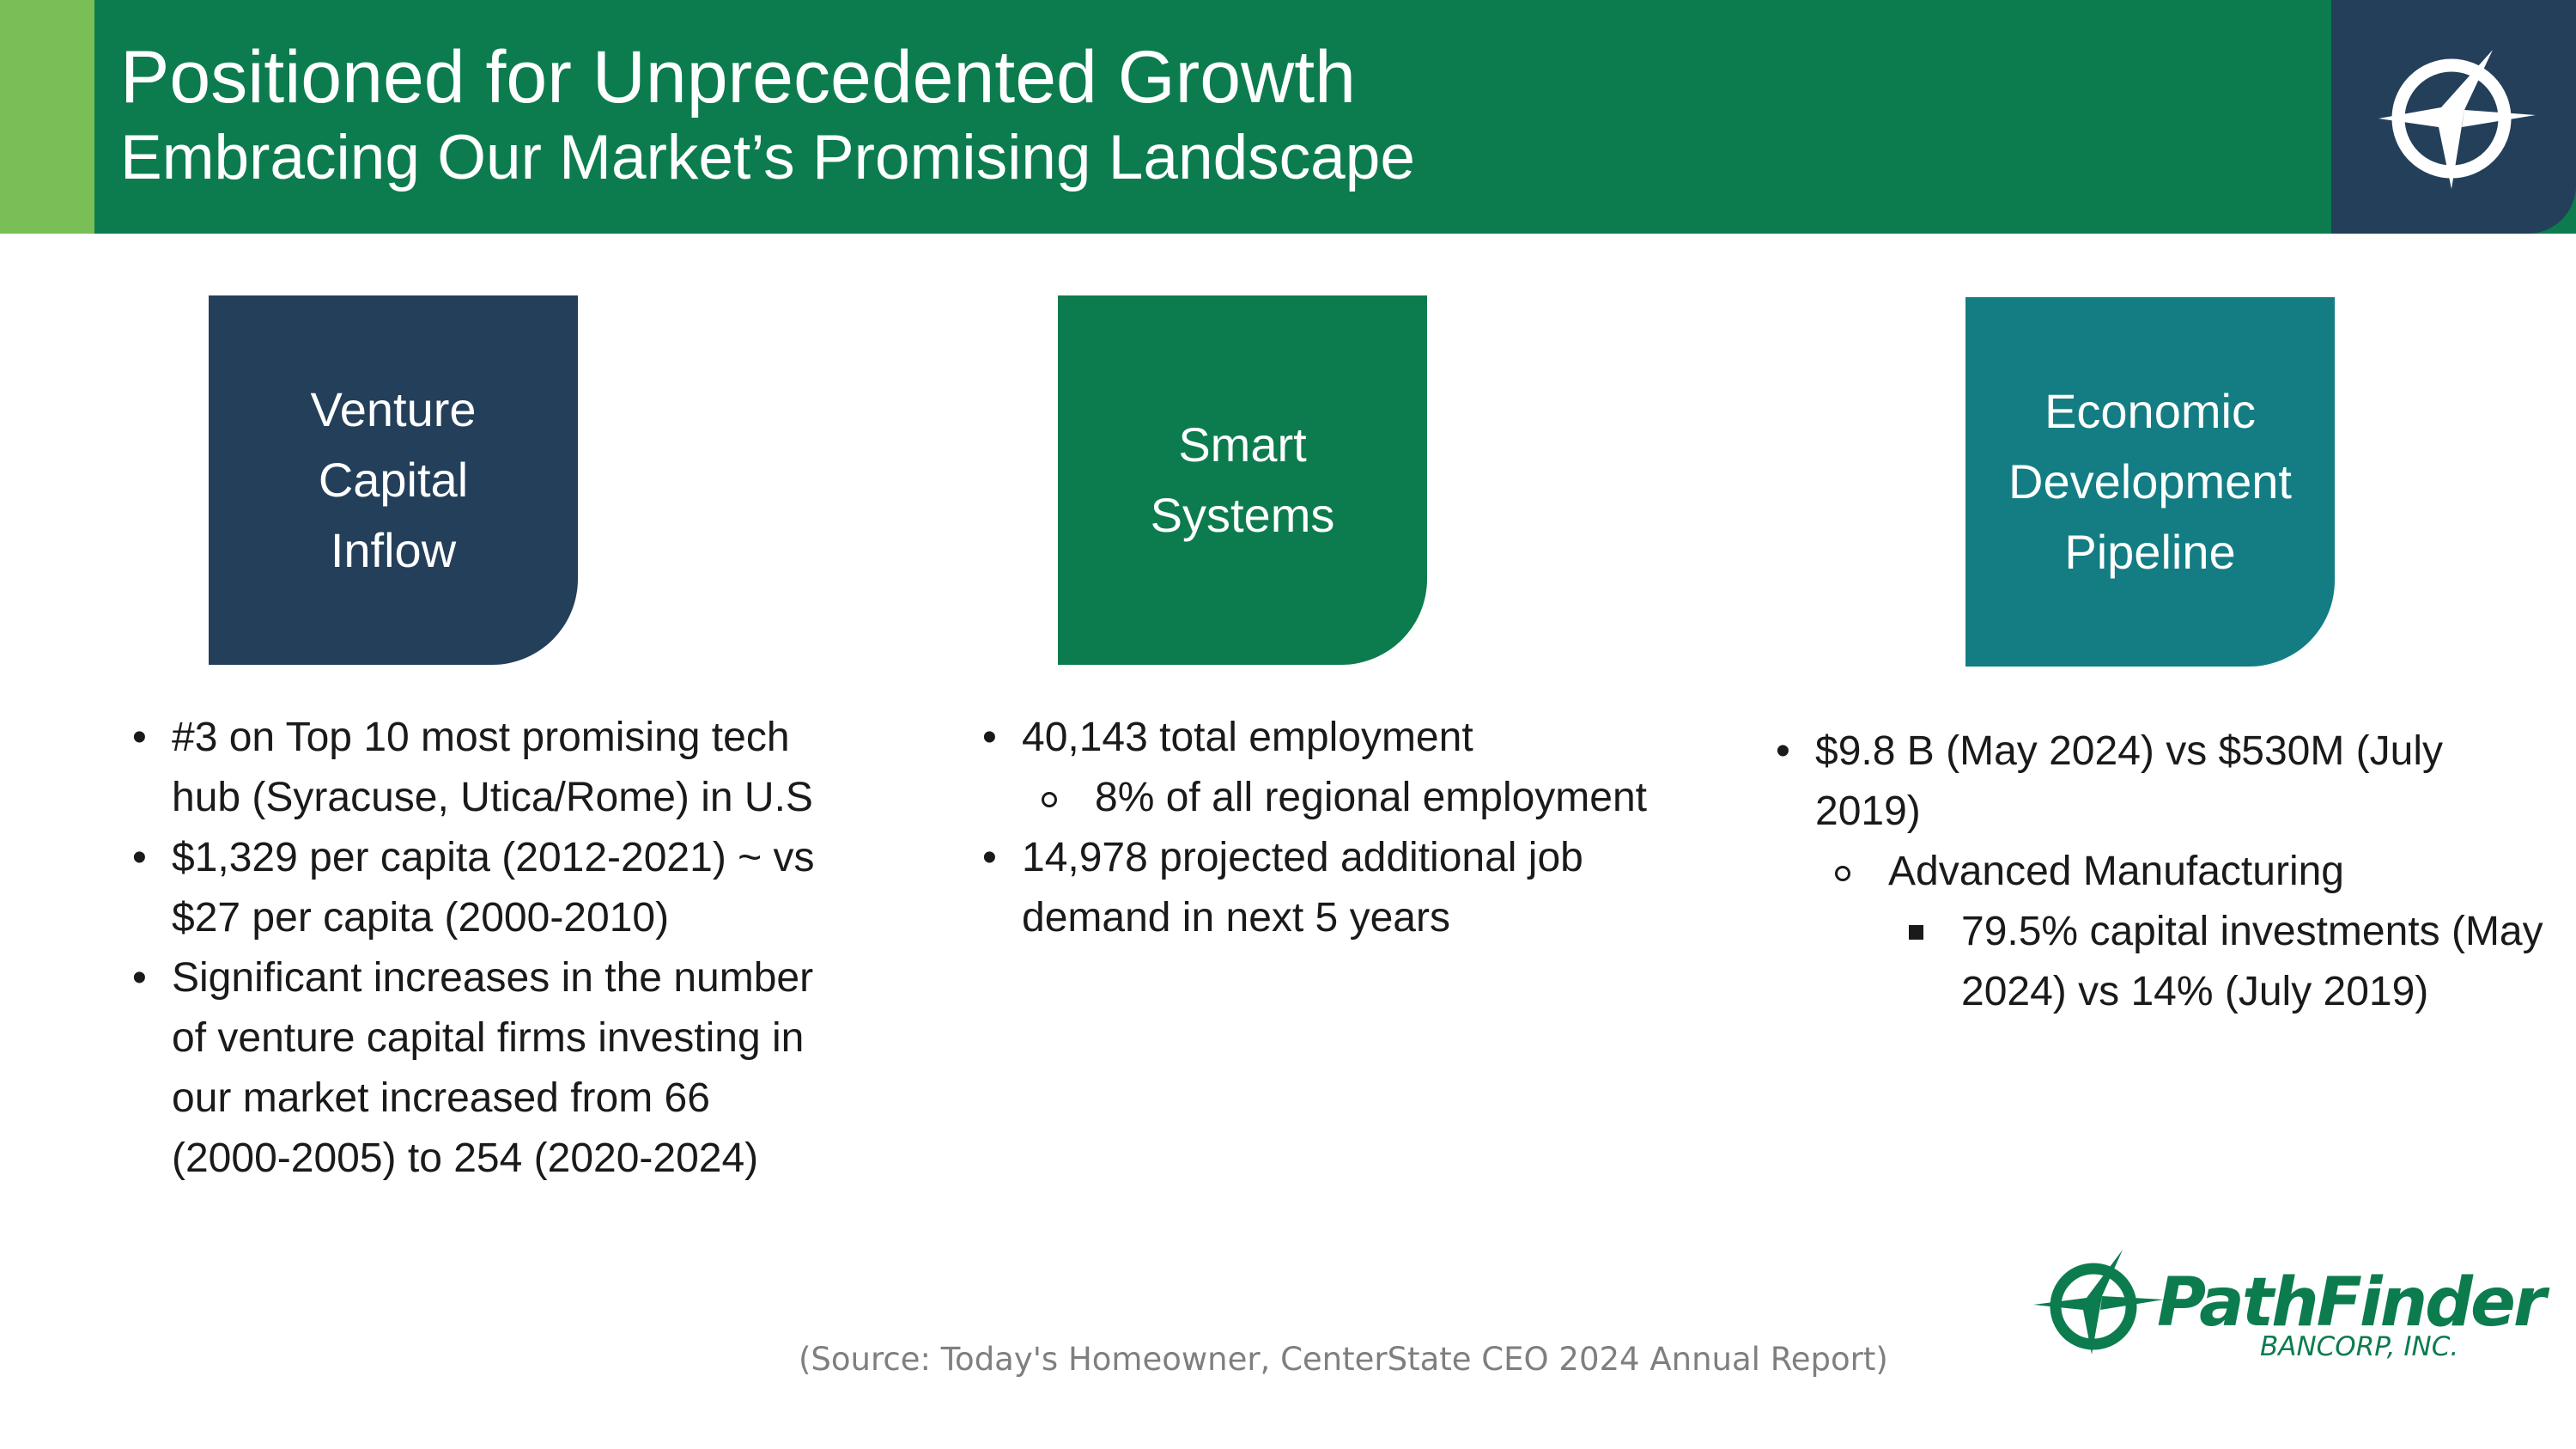 The image size is (2576, 1449). What do you see at coordinates (393, 550) in the screenshot?
I see `box-heading-line: Inflow` at bounding box center [393, 550].